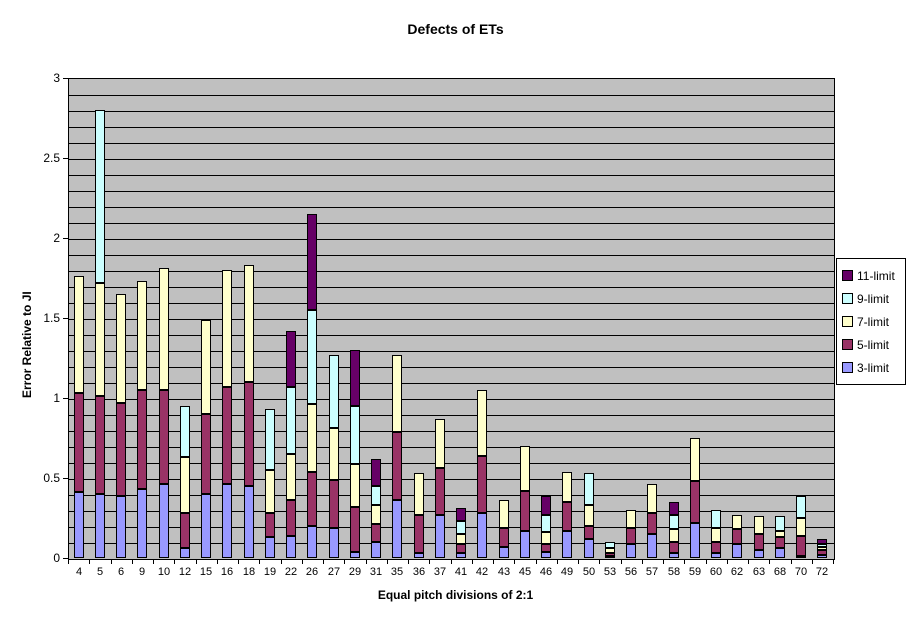 This screenshot has width=911, height=623. What do you see at coordinates (440, 536) in the screenshot?
I see `bar-37-3-limit` at bounding box center [440, 536].